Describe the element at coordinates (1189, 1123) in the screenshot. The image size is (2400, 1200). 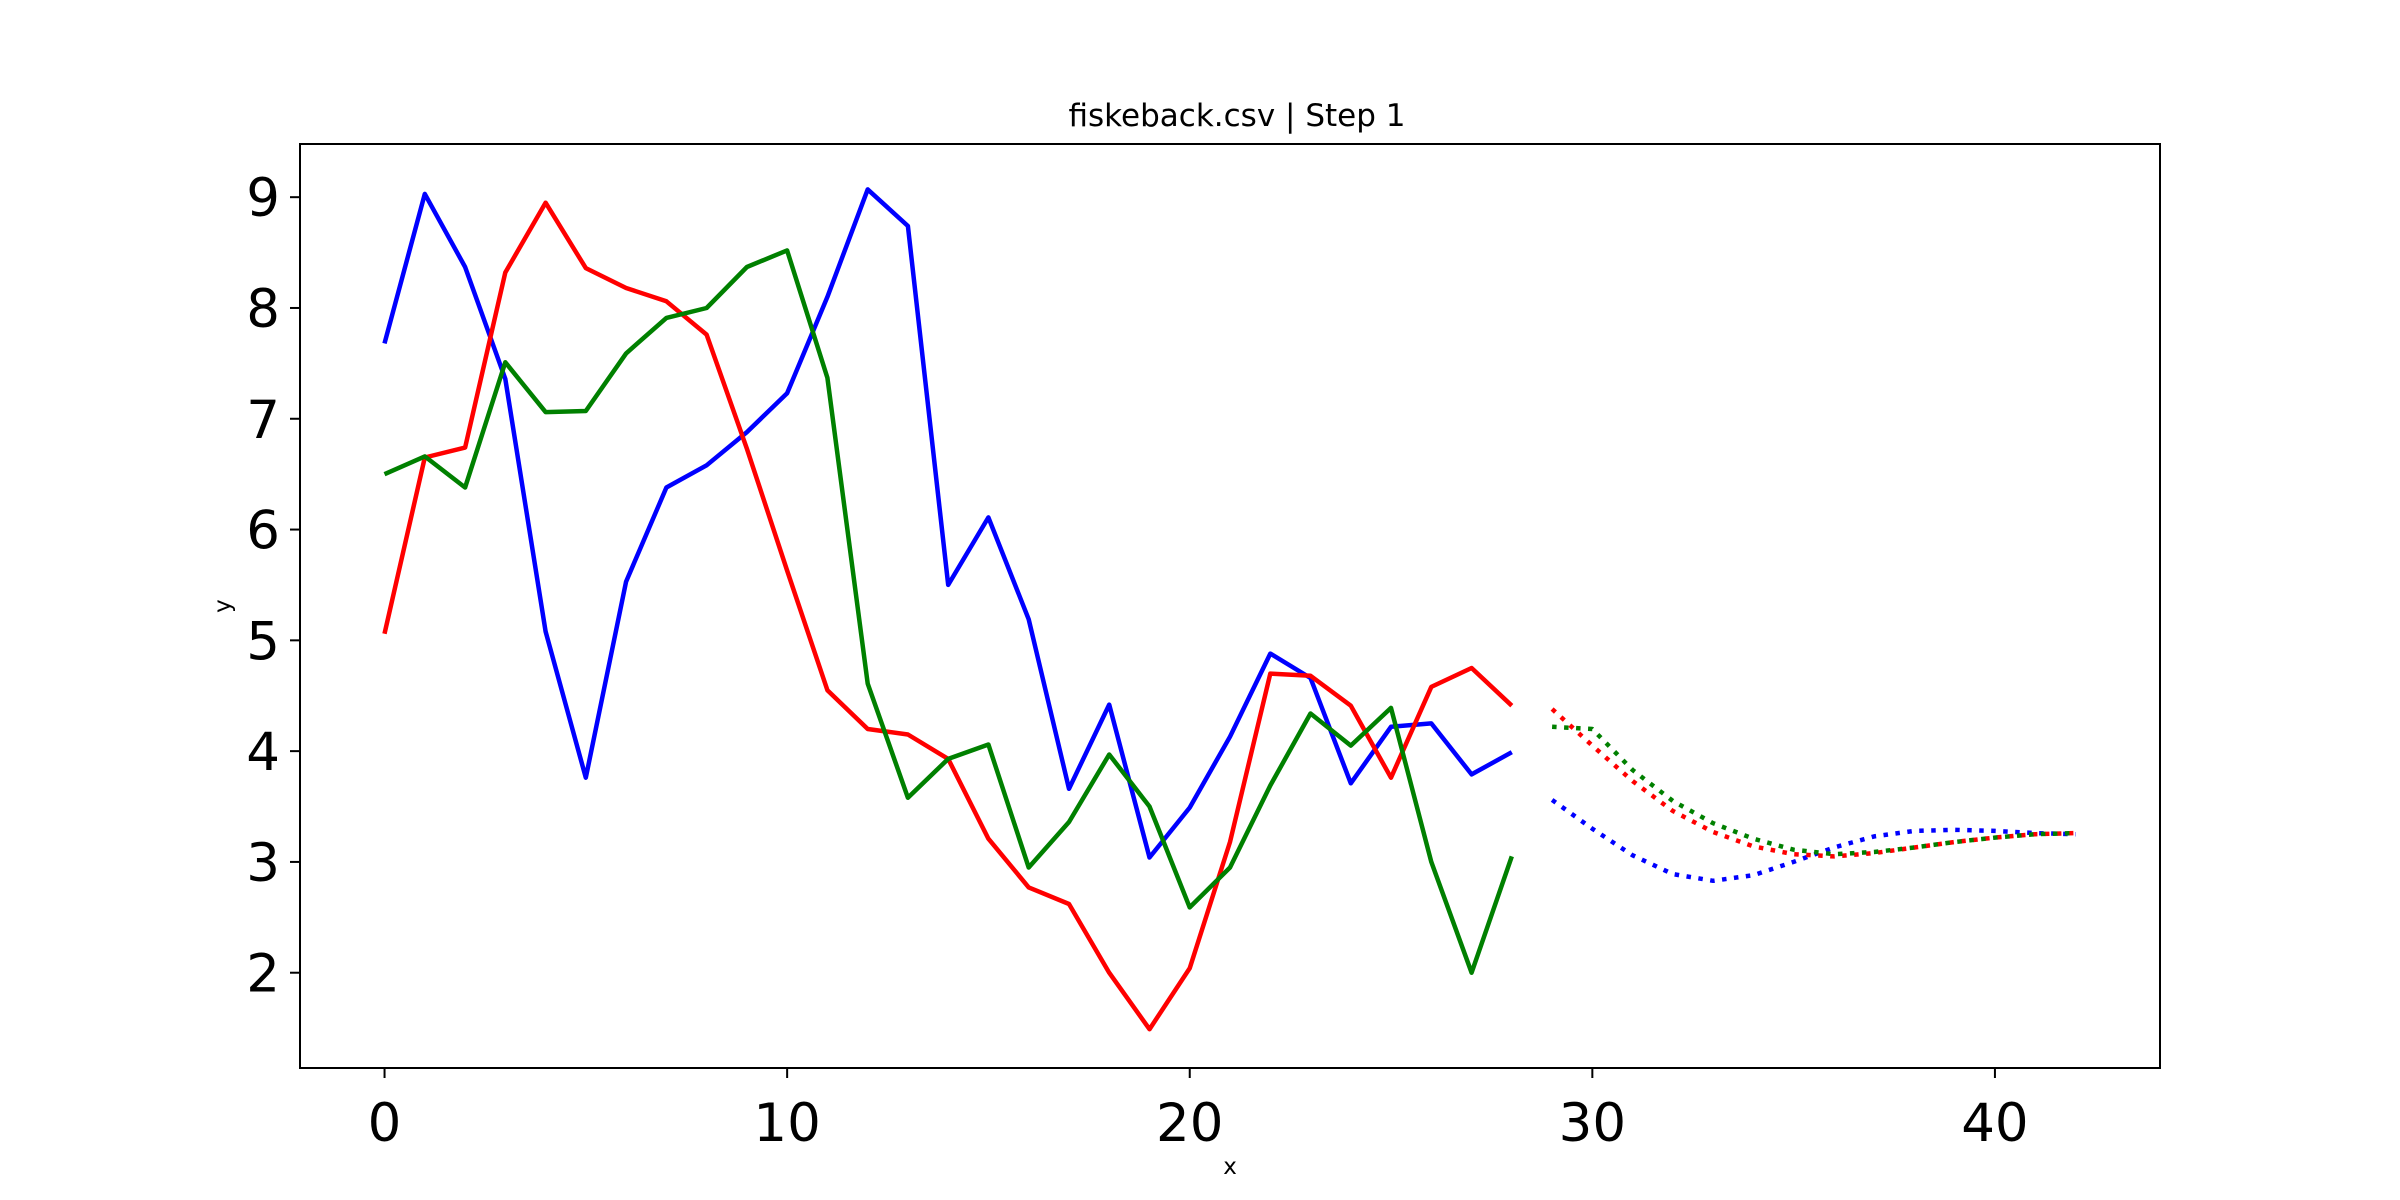
I see `x-tick-label: 20` at that location.